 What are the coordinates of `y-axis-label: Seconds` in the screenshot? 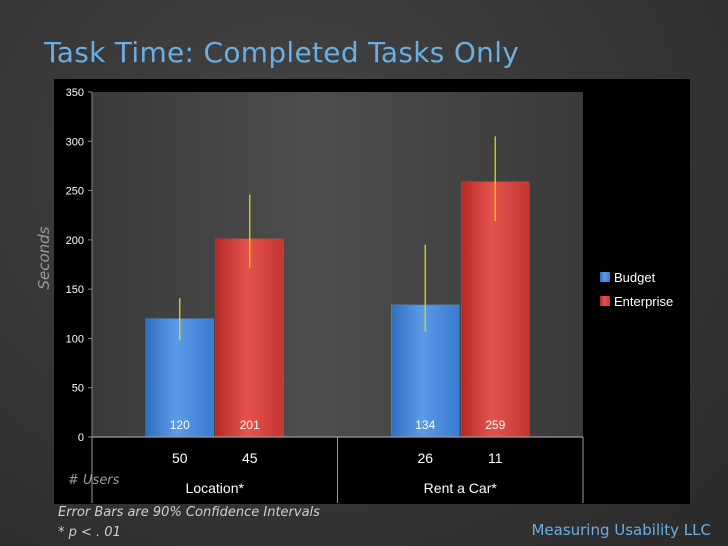 It's located at (44, 258).